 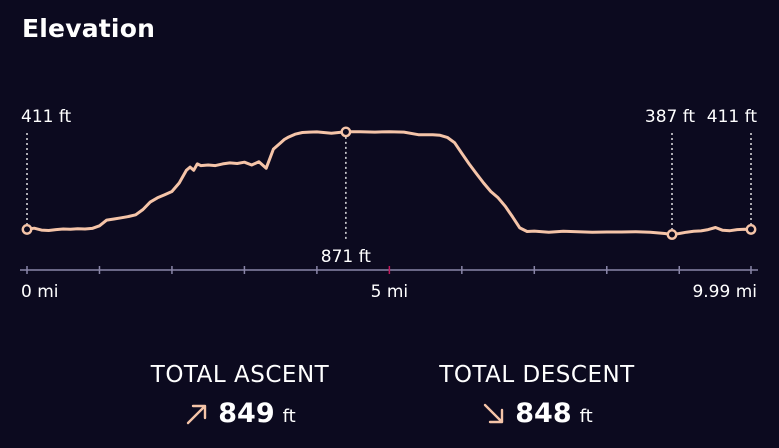 What do you see at coordinates (289, 416) in the screenshot?
I see `total-ascent-unit: ft` at bounding box center [289, 416].